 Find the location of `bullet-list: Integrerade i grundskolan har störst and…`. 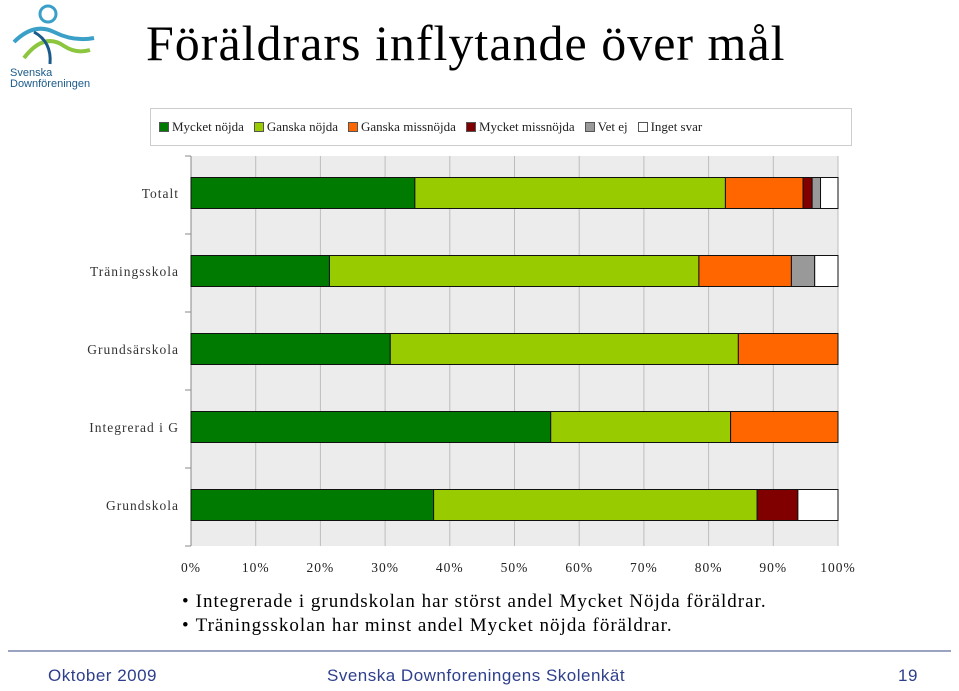

bullet-list: Integrerade i grundskolan har störst and… is located at coordinates (474, 614).